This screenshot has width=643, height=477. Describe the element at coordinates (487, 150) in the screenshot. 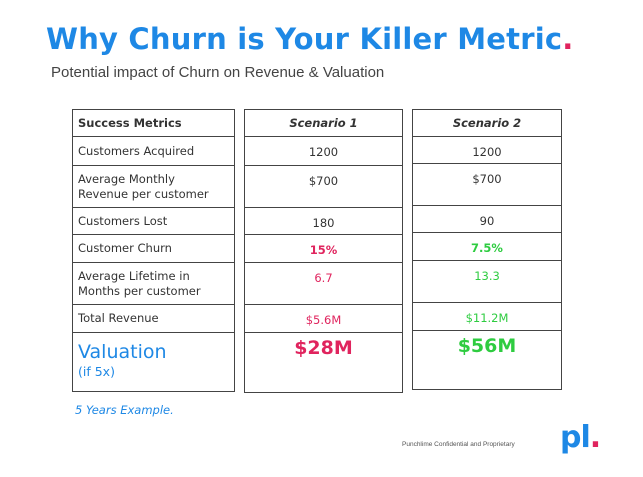

I see `scenario-2-customers-acquired: 1200` at that location.